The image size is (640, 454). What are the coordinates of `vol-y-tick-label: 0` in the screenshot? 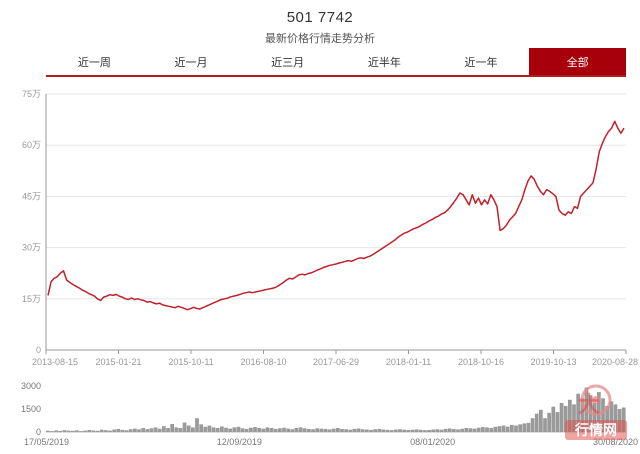 It's located at (38, 432).